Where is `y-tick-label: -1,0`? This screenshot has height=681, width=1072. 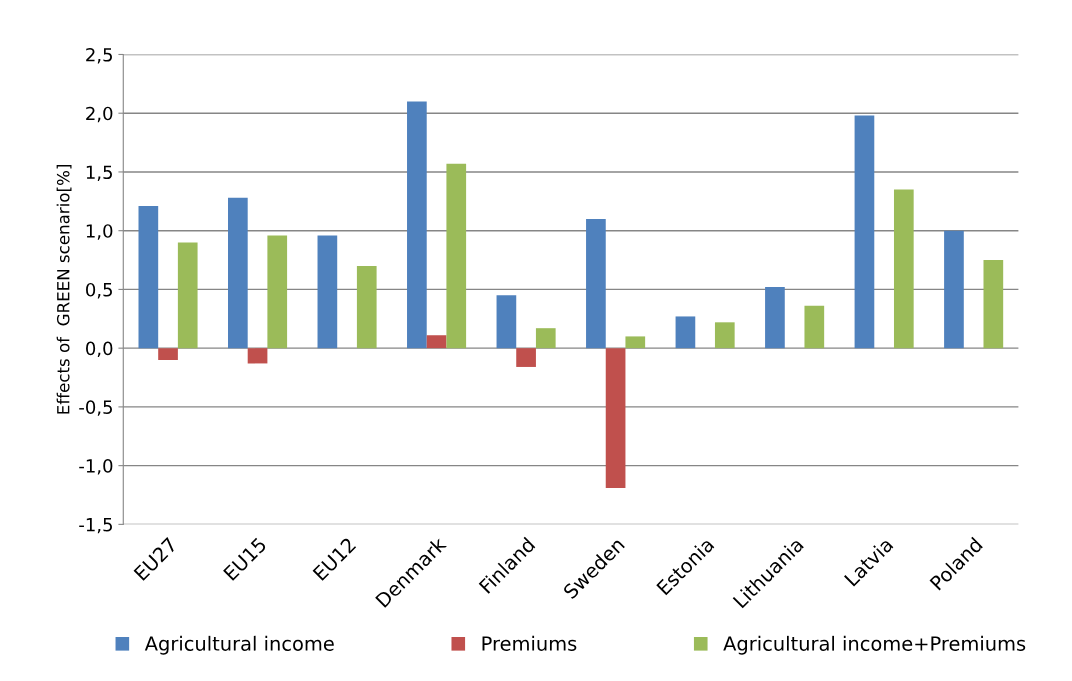
y-tick-label: -1,0 is located at coordinates (96, 467).